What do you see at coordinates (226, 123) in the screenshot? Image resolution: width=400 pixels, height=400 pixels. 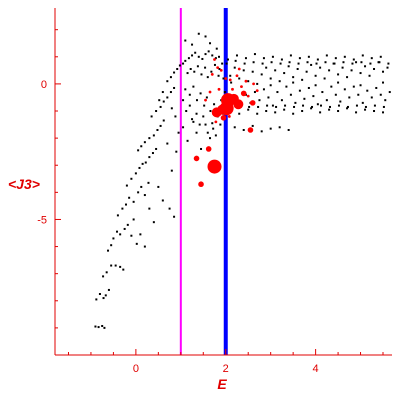 I see `red-point-series` at bounding box center [226, 123].